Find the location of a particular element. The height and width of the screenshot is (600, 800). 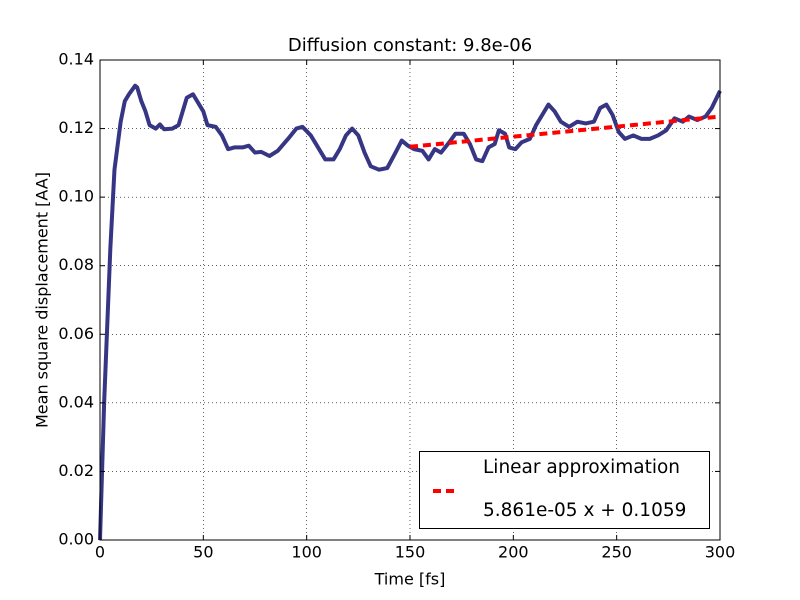

y-tick-label: 0.12 is located at coordinates (76, 127).